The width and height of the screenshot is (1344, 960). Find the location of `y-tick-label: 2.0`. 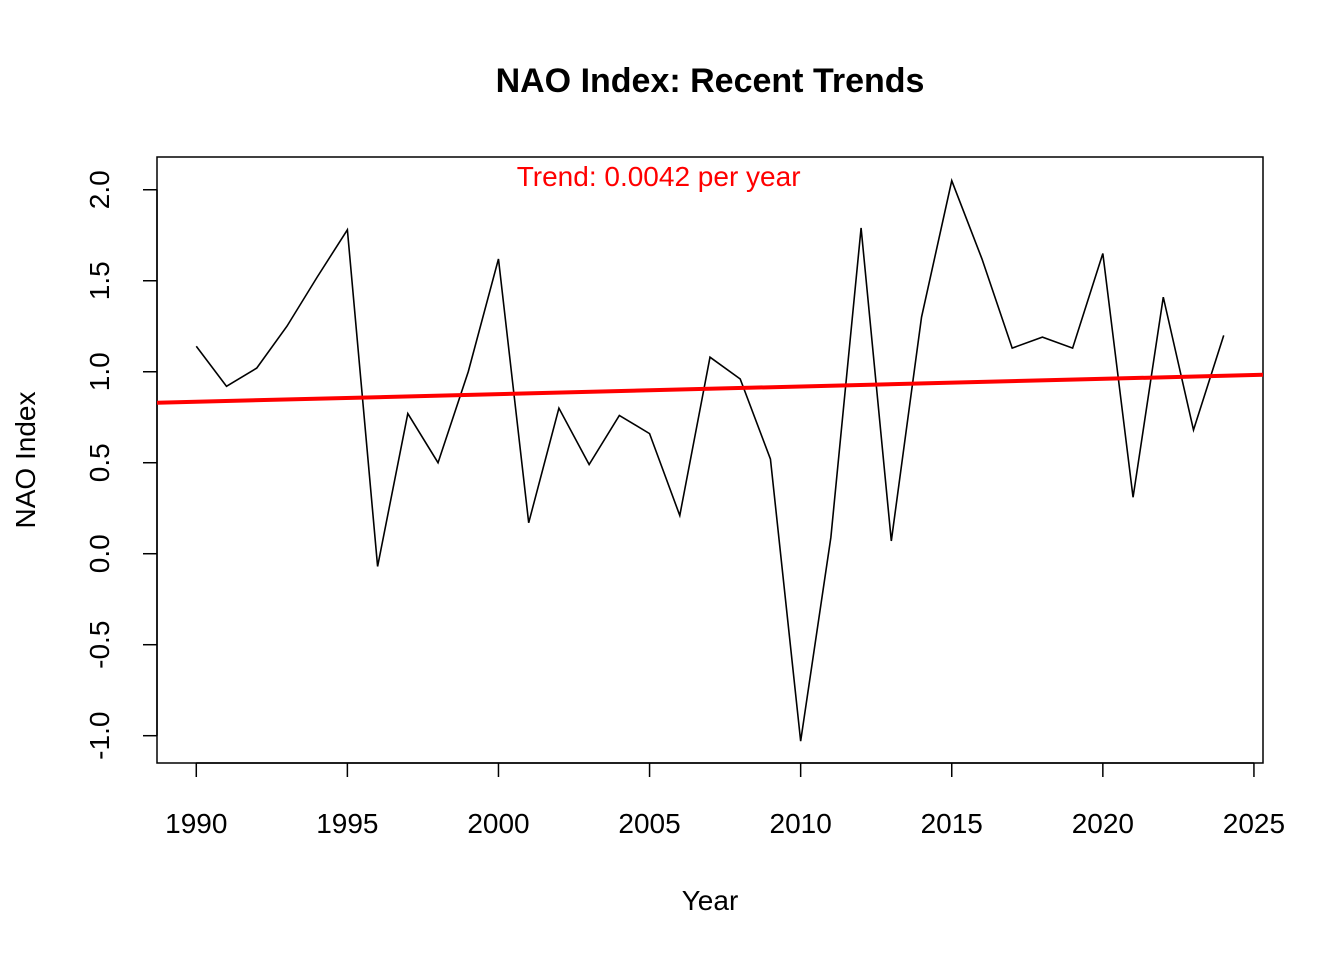

y-tick-label: 2.0 is located at coordinates (99, 189).